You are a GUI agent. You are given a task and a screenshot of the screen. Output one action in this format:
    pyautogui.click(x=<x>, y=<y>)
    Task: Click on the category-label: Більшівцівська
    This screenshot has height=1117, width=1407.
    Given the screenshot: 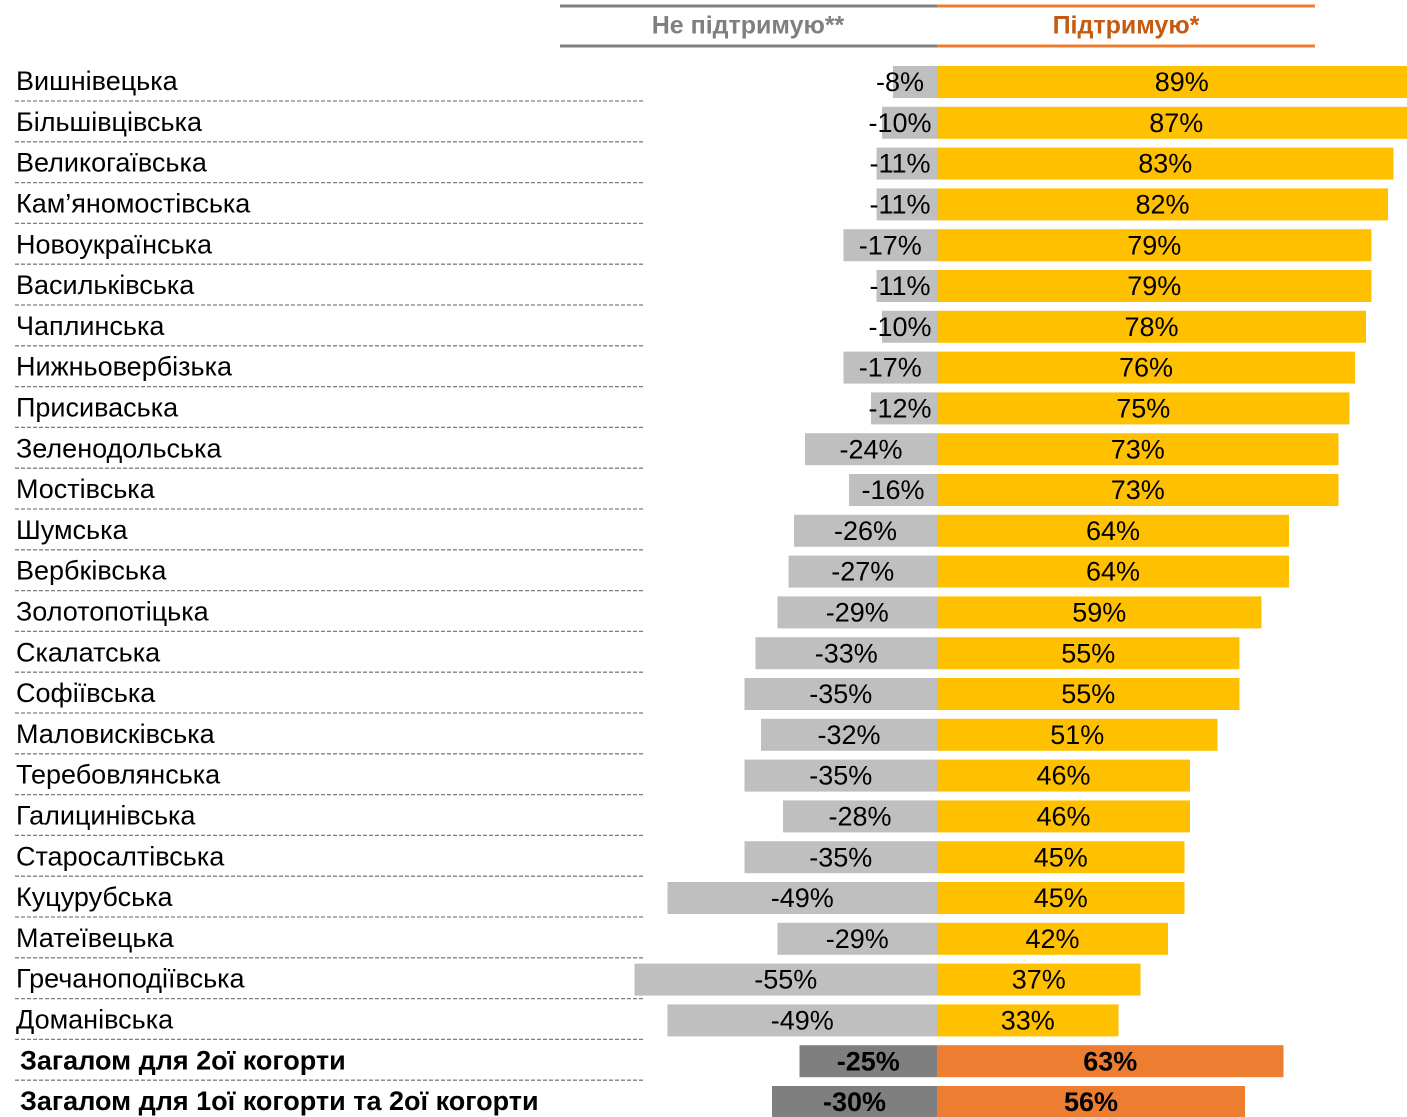 What is the action you would take?
    pyautogui.click(x=109, y=122)
    